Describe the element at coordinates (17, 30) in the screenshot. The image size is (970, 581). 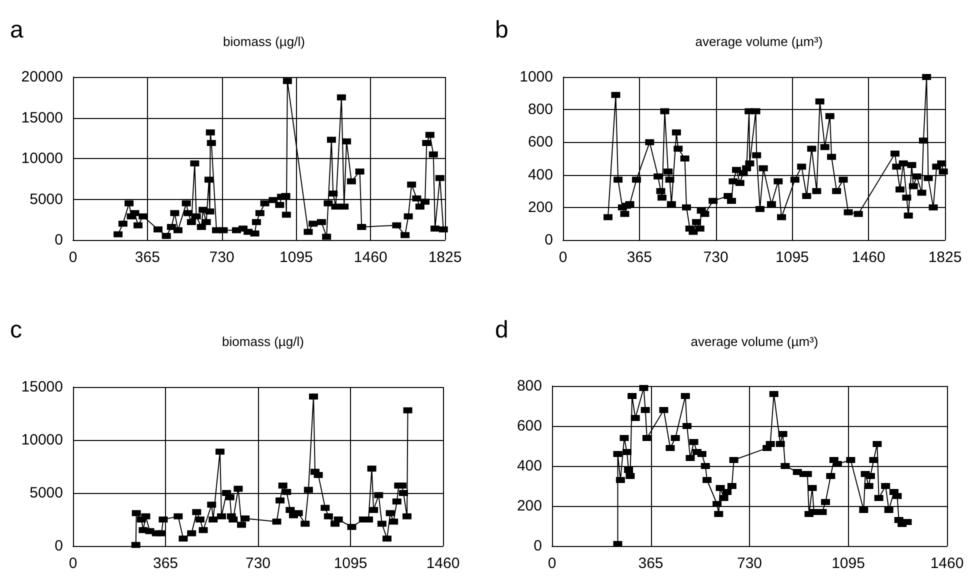
I see `text: a` at that location.